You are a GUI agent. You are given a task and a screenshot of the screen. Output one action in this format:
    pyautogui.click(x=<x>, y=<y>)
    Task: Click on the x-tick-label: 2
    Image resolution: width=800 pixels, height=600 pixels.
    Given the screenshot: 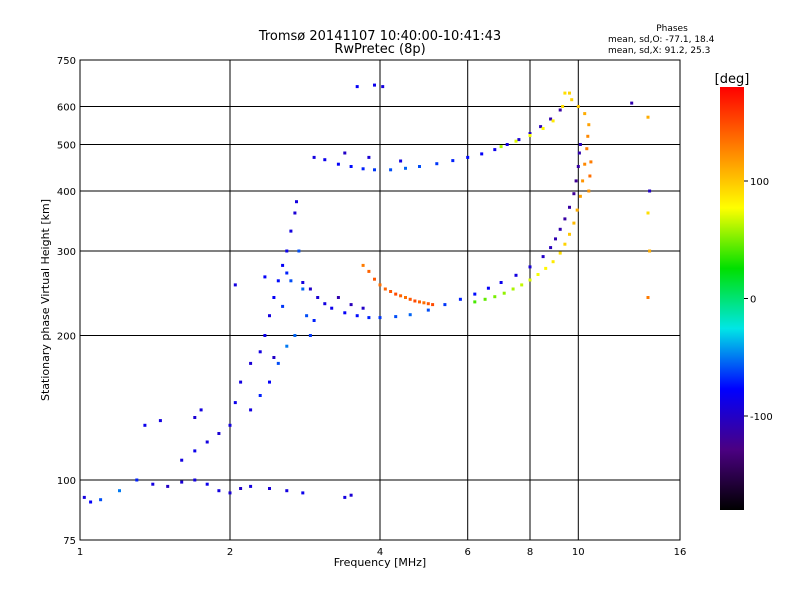 What is the action you would take?
    pyautogui.click(x=230, y=552)
    